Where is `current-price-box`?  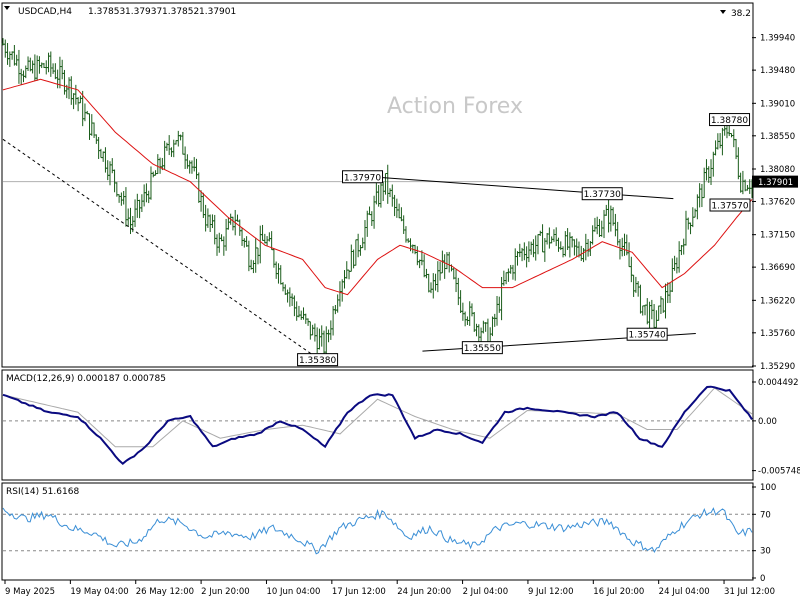
current-price-box is located at coordinates (775, 181).